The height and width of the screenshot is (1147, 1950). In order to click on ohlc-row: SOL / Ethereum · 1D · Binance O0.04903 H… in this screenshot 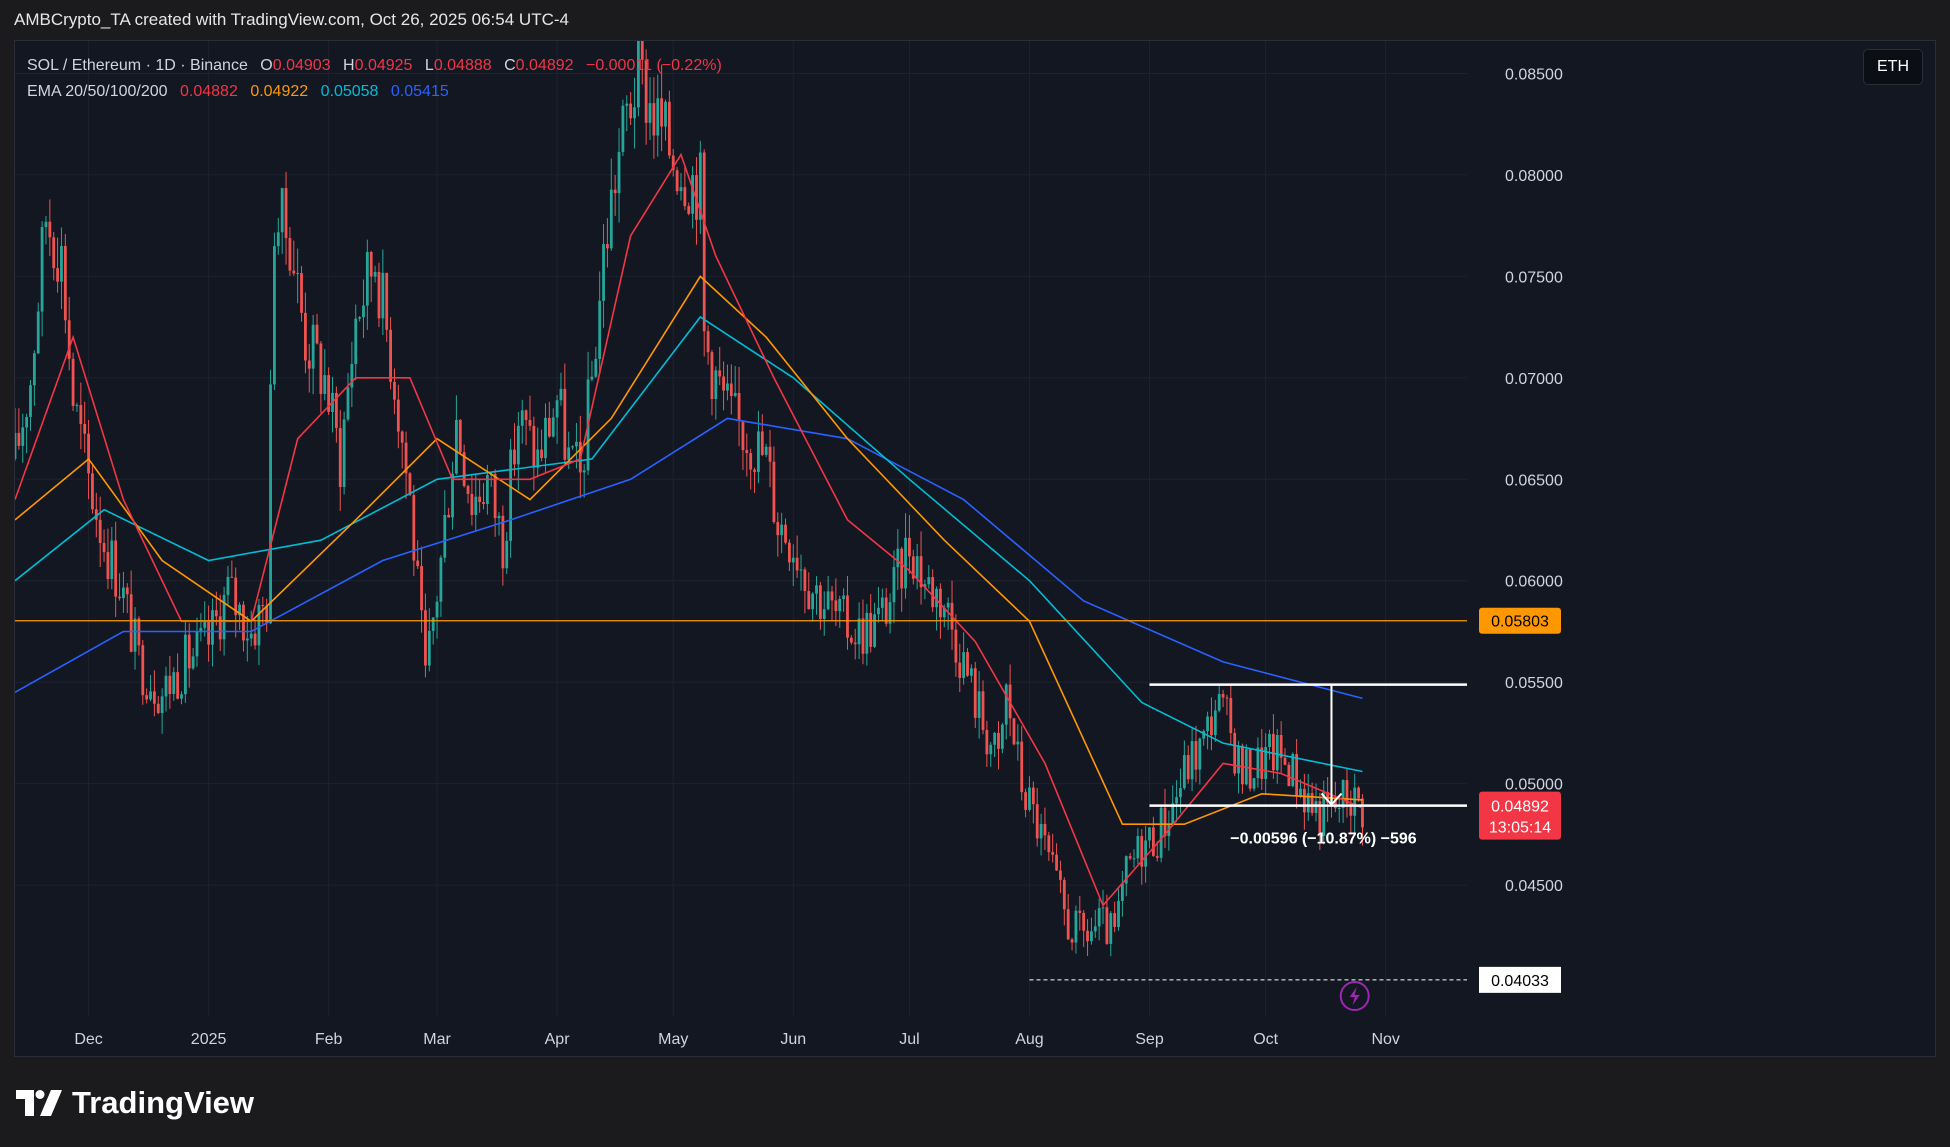, I will do `click(374, 66)`.